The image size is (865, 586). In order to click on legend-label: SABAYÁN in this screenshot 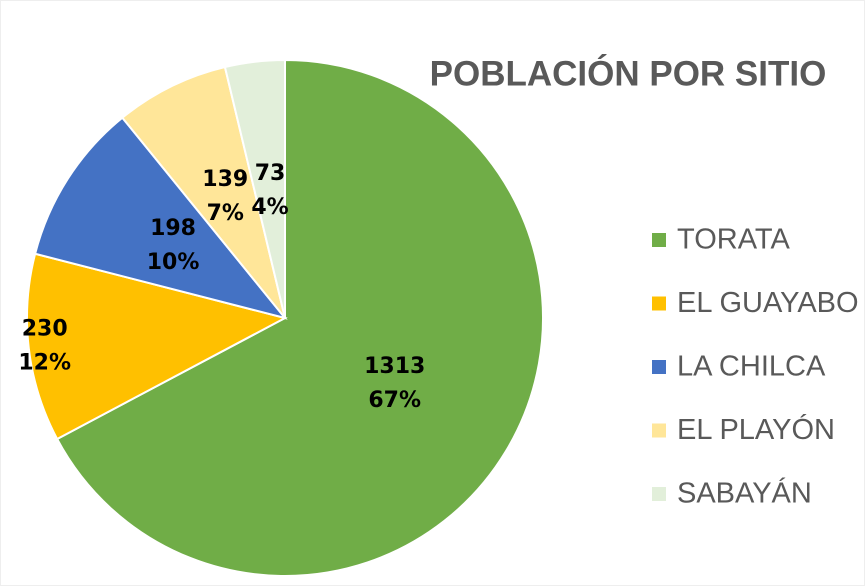, I will do `click(744, 493)`.